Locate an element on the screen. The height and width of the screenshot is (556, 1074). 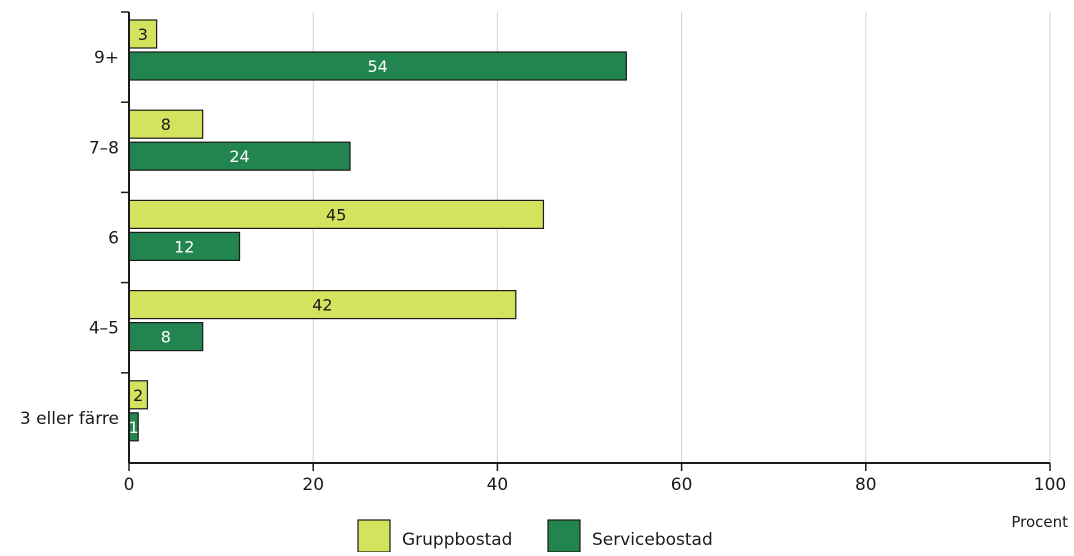
x-ticks: 0 20 40 60 80 100 is located at coordinates (595, 479).